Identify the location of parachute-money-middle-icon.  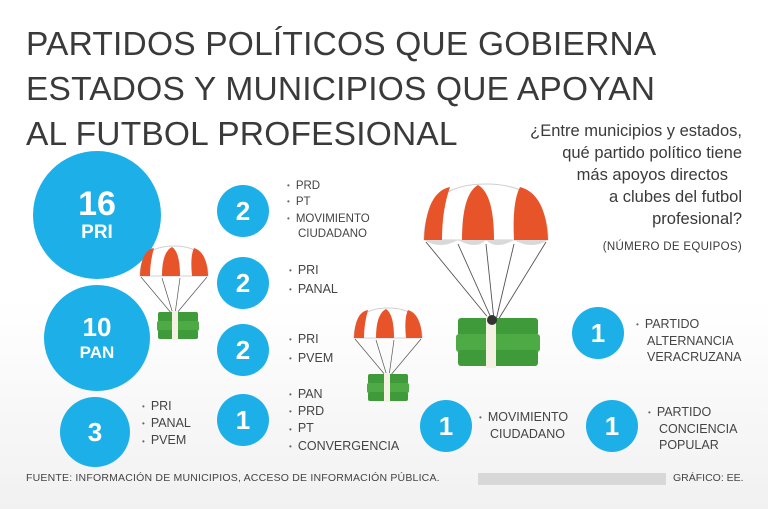
(388, 354).